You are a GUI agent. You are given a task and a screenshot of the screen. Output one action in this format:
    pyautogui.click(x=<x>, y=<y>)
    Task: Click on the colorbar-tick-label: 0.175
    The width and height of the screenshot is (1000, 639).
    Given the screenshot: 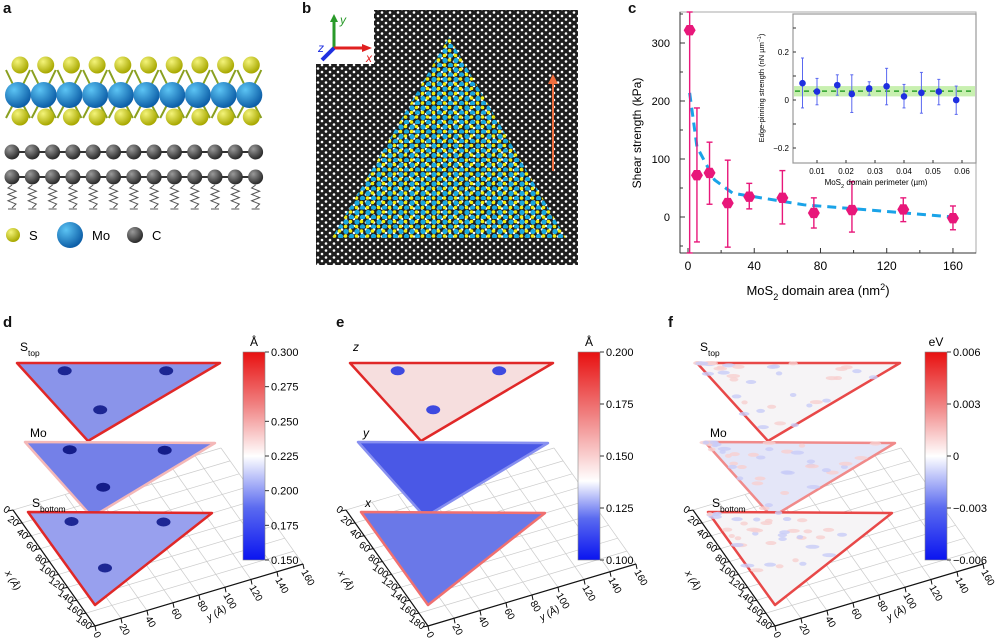 What is the action you would take?
    pyautogui.click(x=620, y=405)
    